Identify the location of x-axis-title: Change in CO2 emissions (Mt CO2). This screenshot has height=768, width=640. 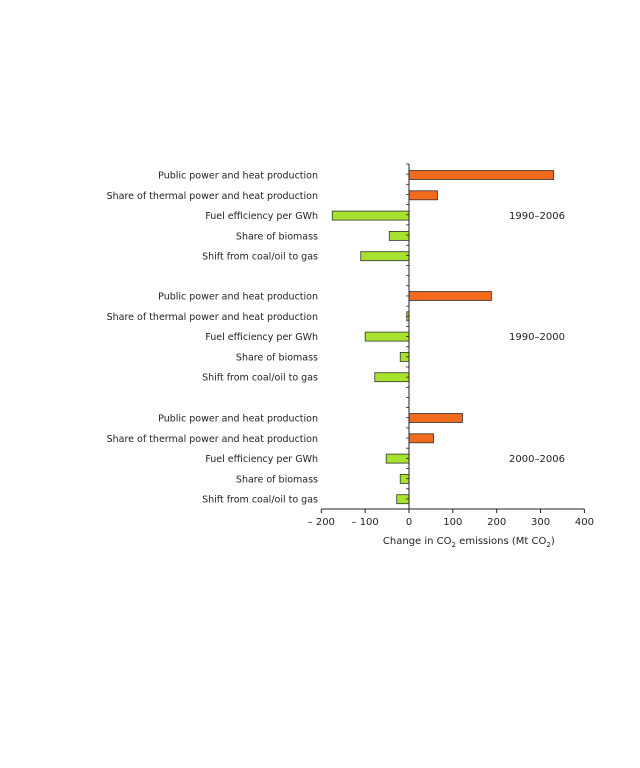
(469, 542).